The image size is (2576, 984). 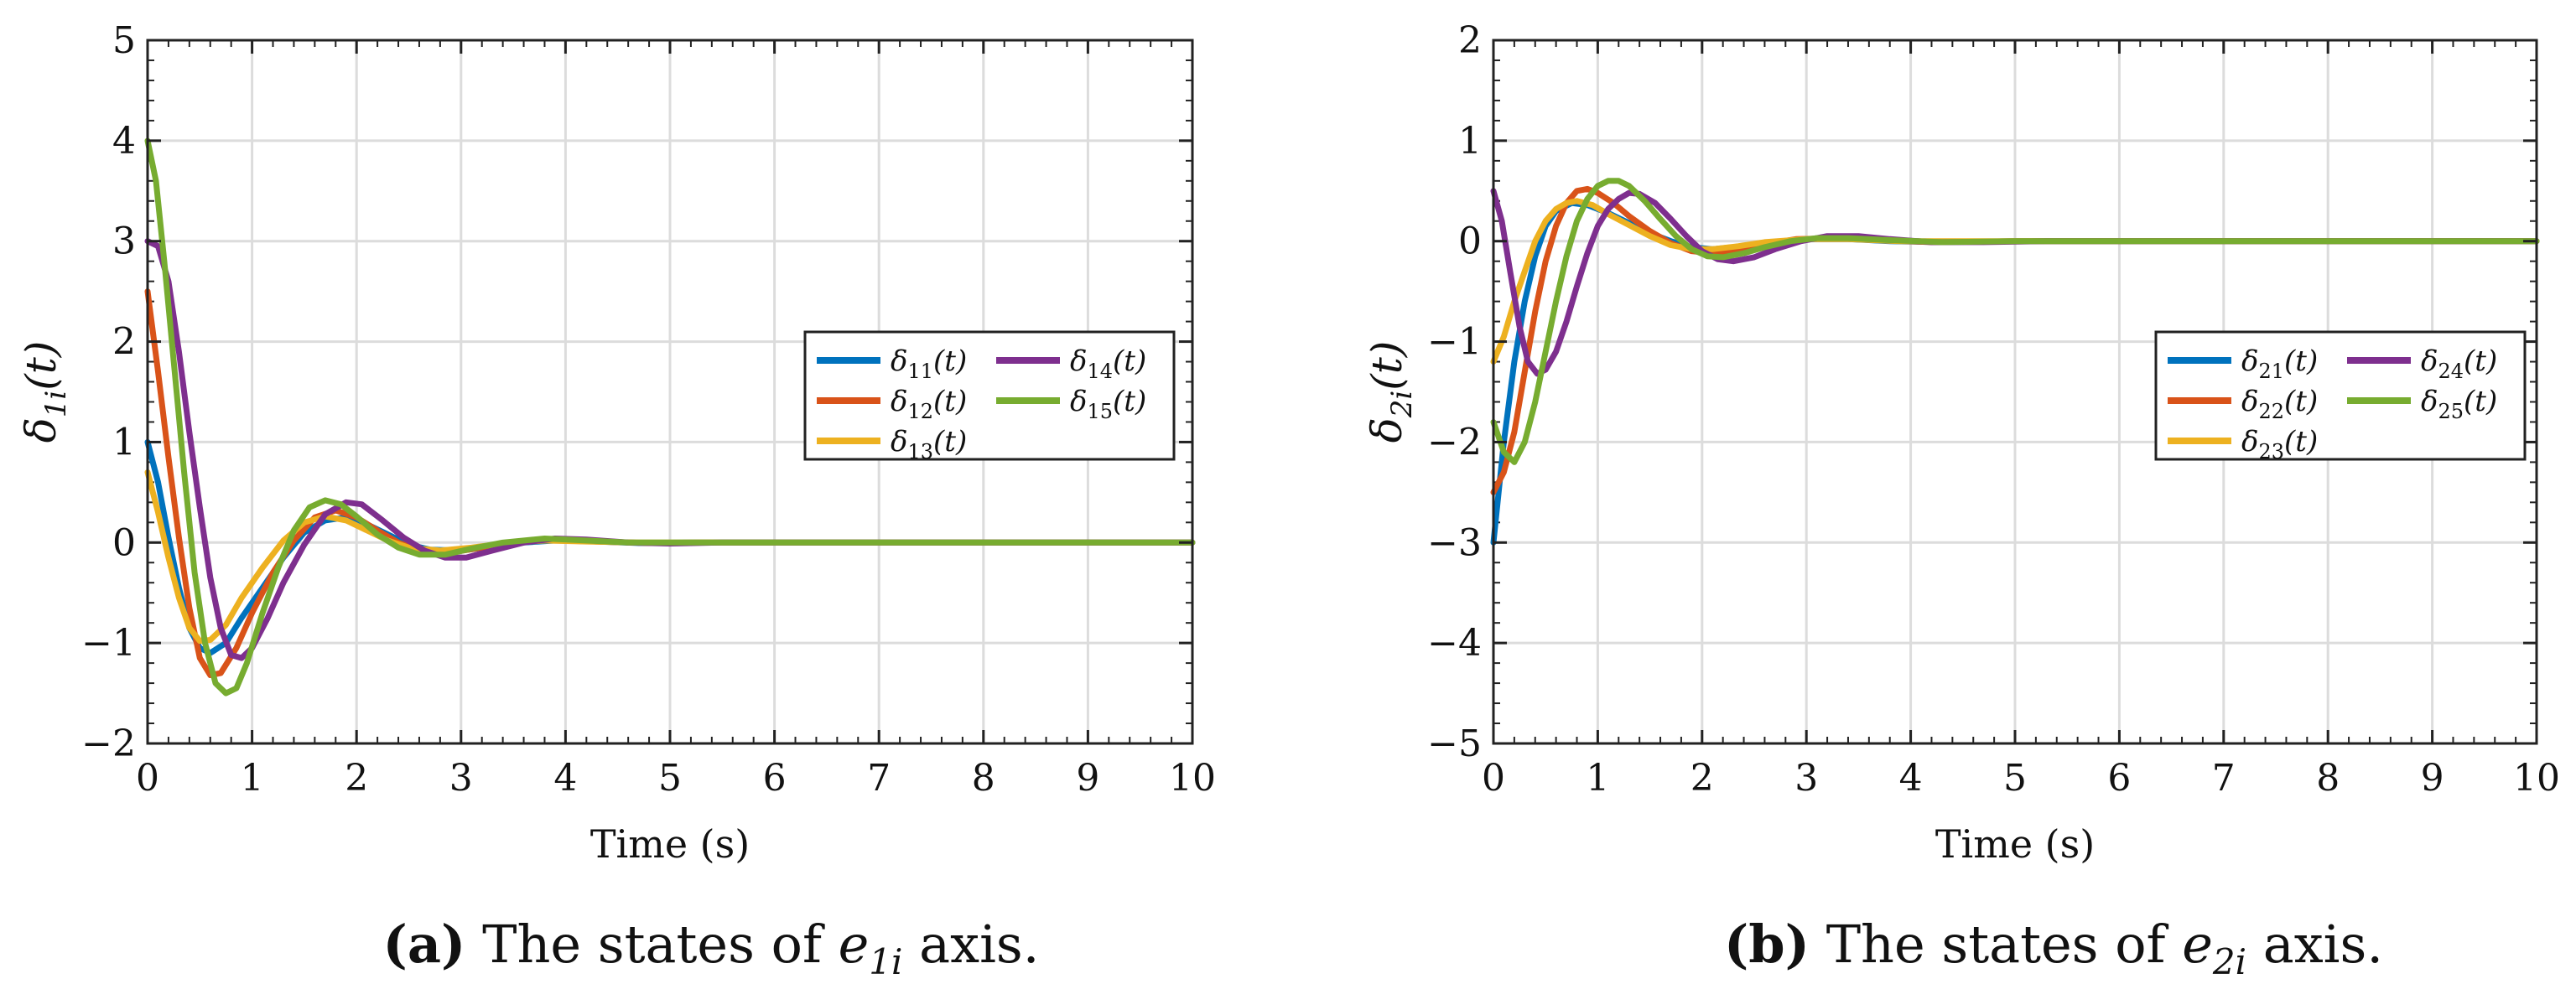 I want to click on y-tick-label: 4, so click(x=124, y=141).